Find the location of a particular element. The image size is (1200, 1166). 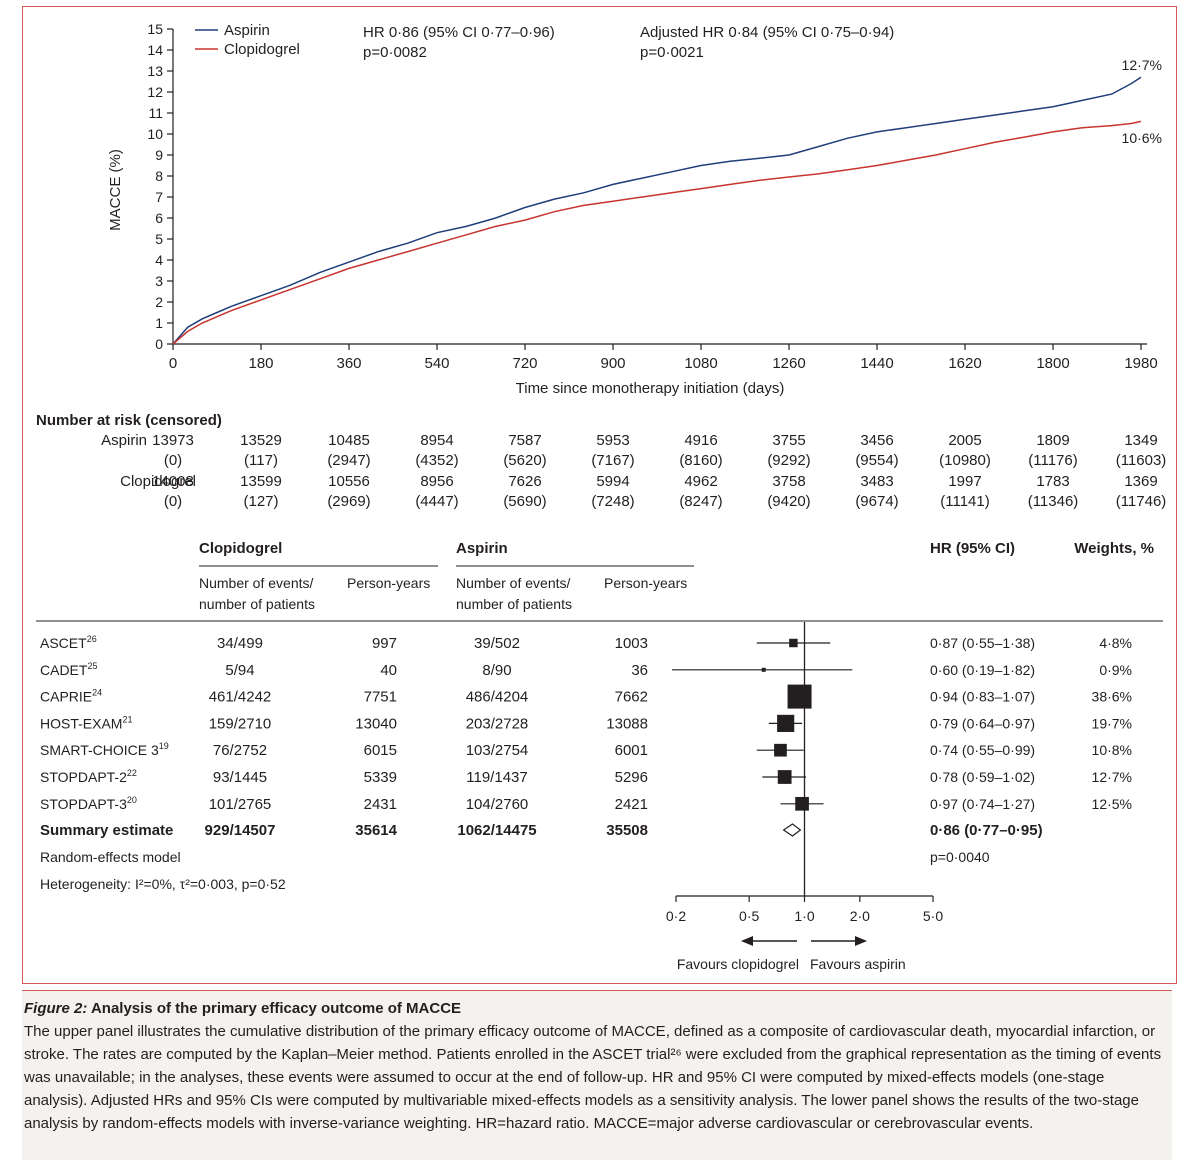

risk-count-clopidogrel: 5994 is located at coordinates (612, 481).